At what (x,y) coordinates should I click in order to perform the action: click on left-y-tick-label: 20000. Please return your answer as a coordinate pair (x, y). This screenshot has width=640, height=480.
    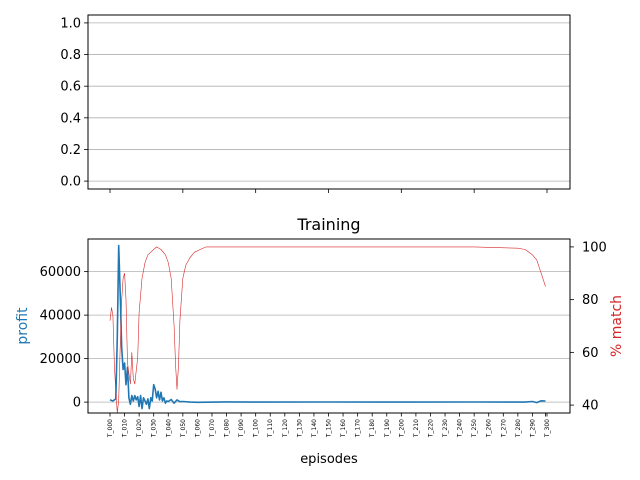
    Looking at the image, I should click on (60, 359).